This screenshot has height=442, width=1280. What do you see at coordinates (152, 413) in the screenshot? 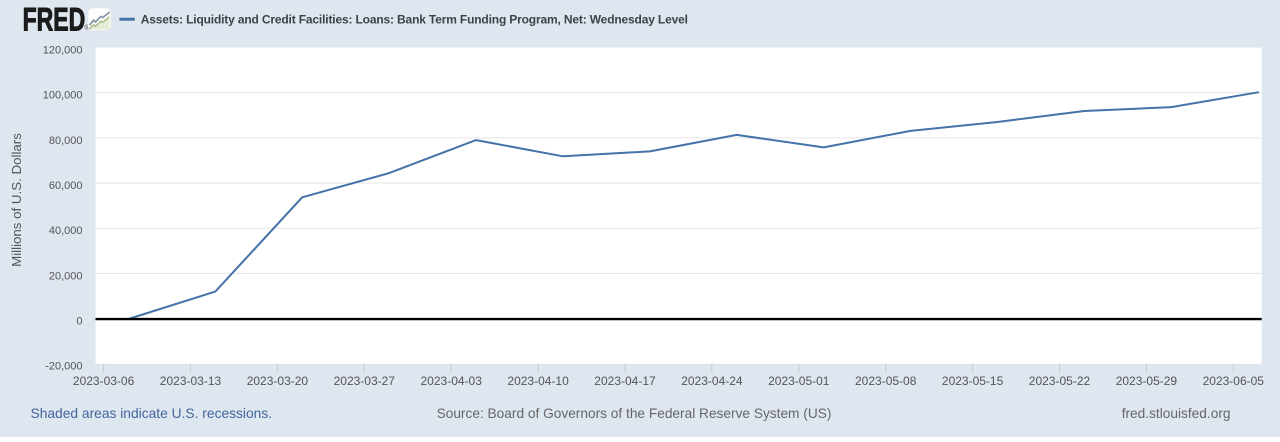
I see `svg-text:Shaded areas indicate U.S. rec: Shaded areas indicate U.S. recessions.` at bounding box center [152, 413].